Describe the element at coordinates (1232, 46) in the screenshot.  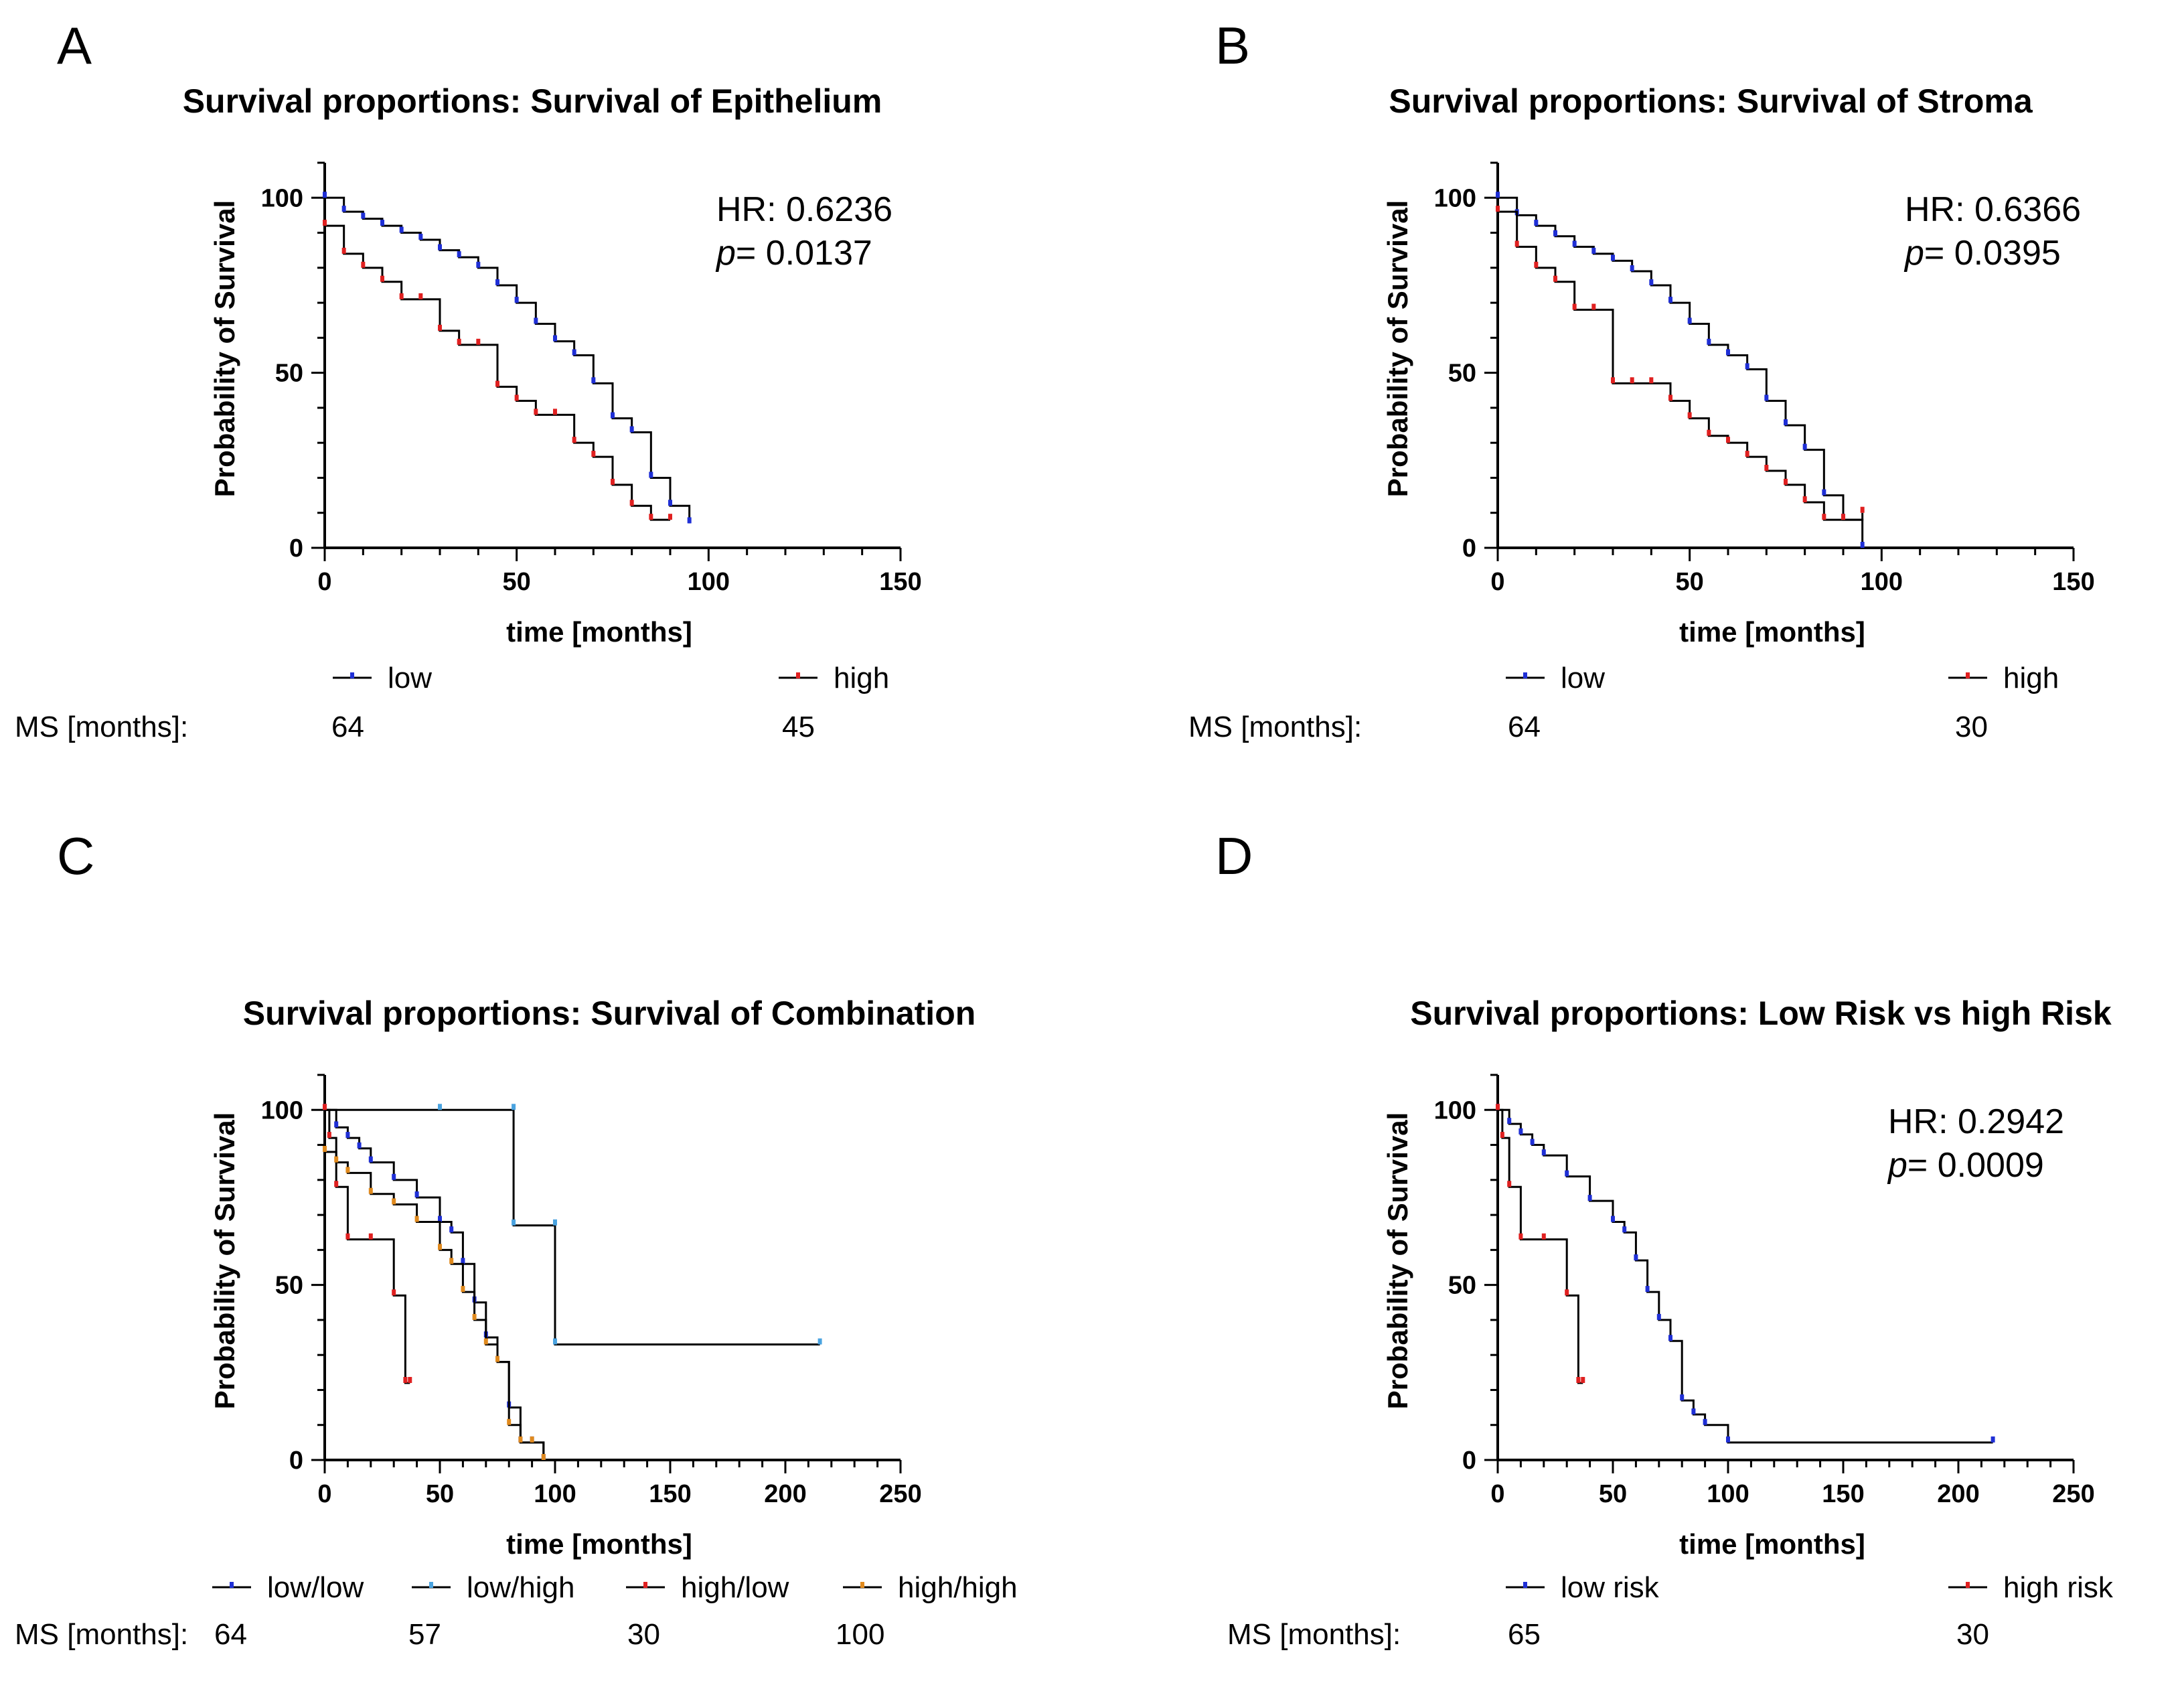
I see `panel-letter: B` at that location.